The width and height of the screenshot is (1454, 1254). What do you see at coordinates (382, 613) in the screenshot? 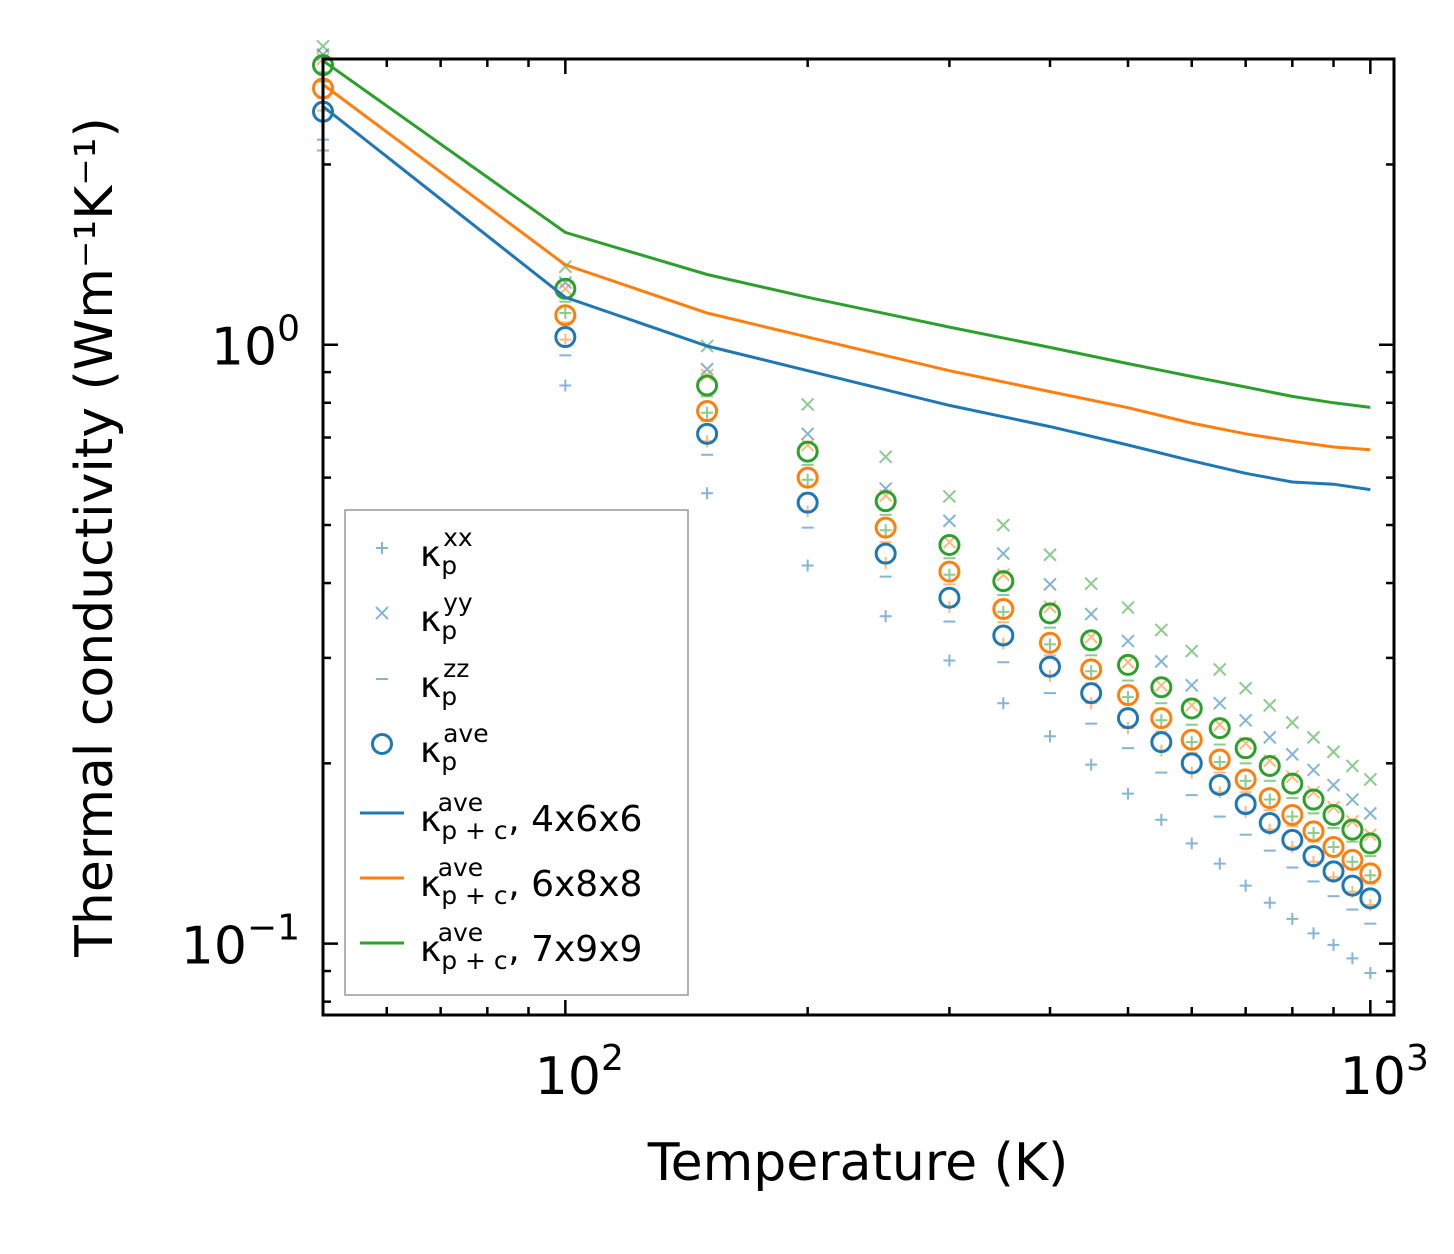
I see `legend-marker-kyy` at bounding box center [382, 613].